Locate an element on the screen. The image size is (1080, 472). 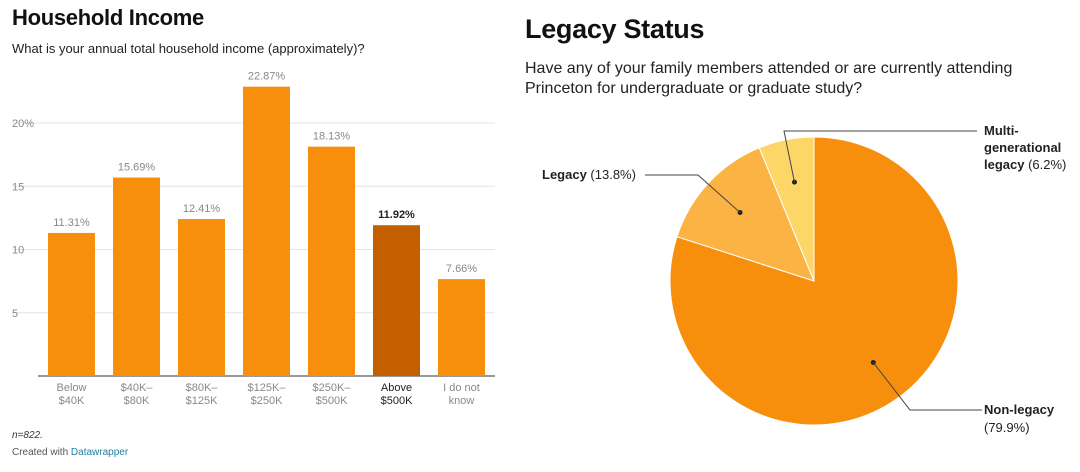
credit-line: Created with Datawrapper is located at coordinates (70, 452).